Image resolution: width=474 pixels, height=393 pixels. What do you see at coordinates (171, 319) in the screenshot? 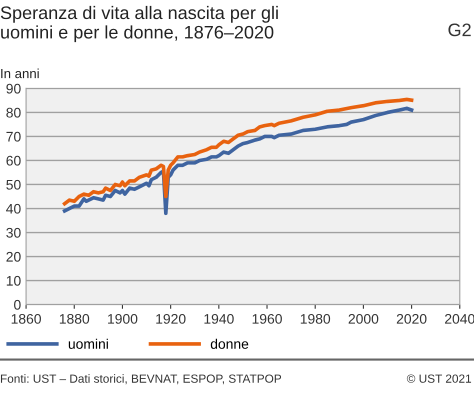
I see `x-tick-label: 1920` at bounding box center [171, 319].